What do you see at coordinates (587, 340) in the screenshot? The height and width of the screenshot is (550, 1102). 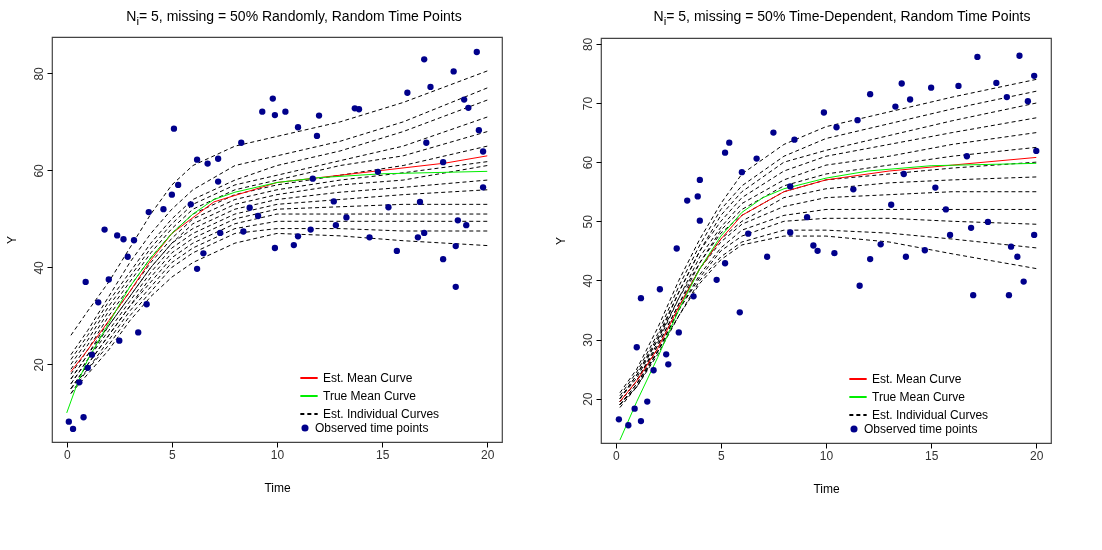 I see `y-tick-label: 30` at bounding box center [587, 340].